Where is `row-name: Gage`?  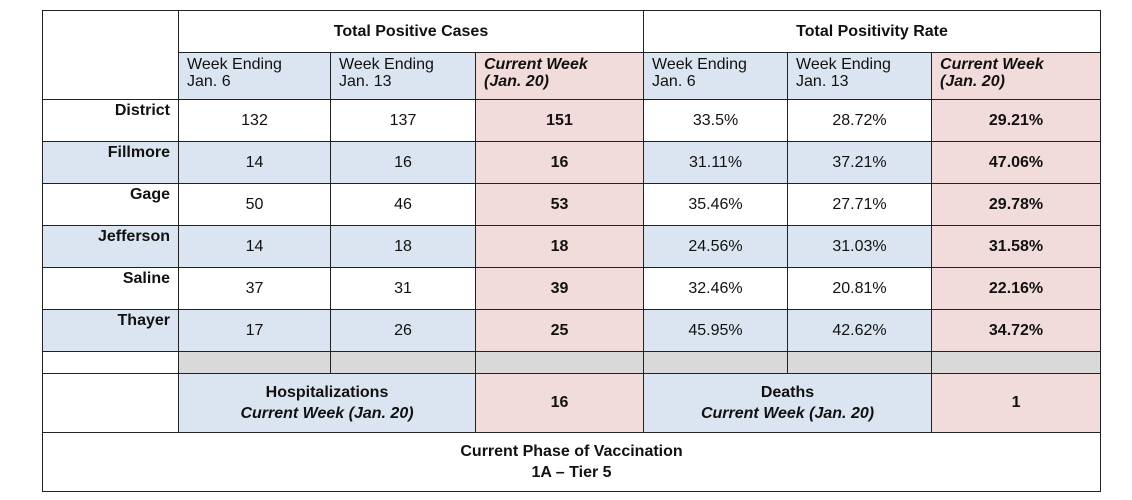
row-name: Gage is located at coordinates (110, 204).